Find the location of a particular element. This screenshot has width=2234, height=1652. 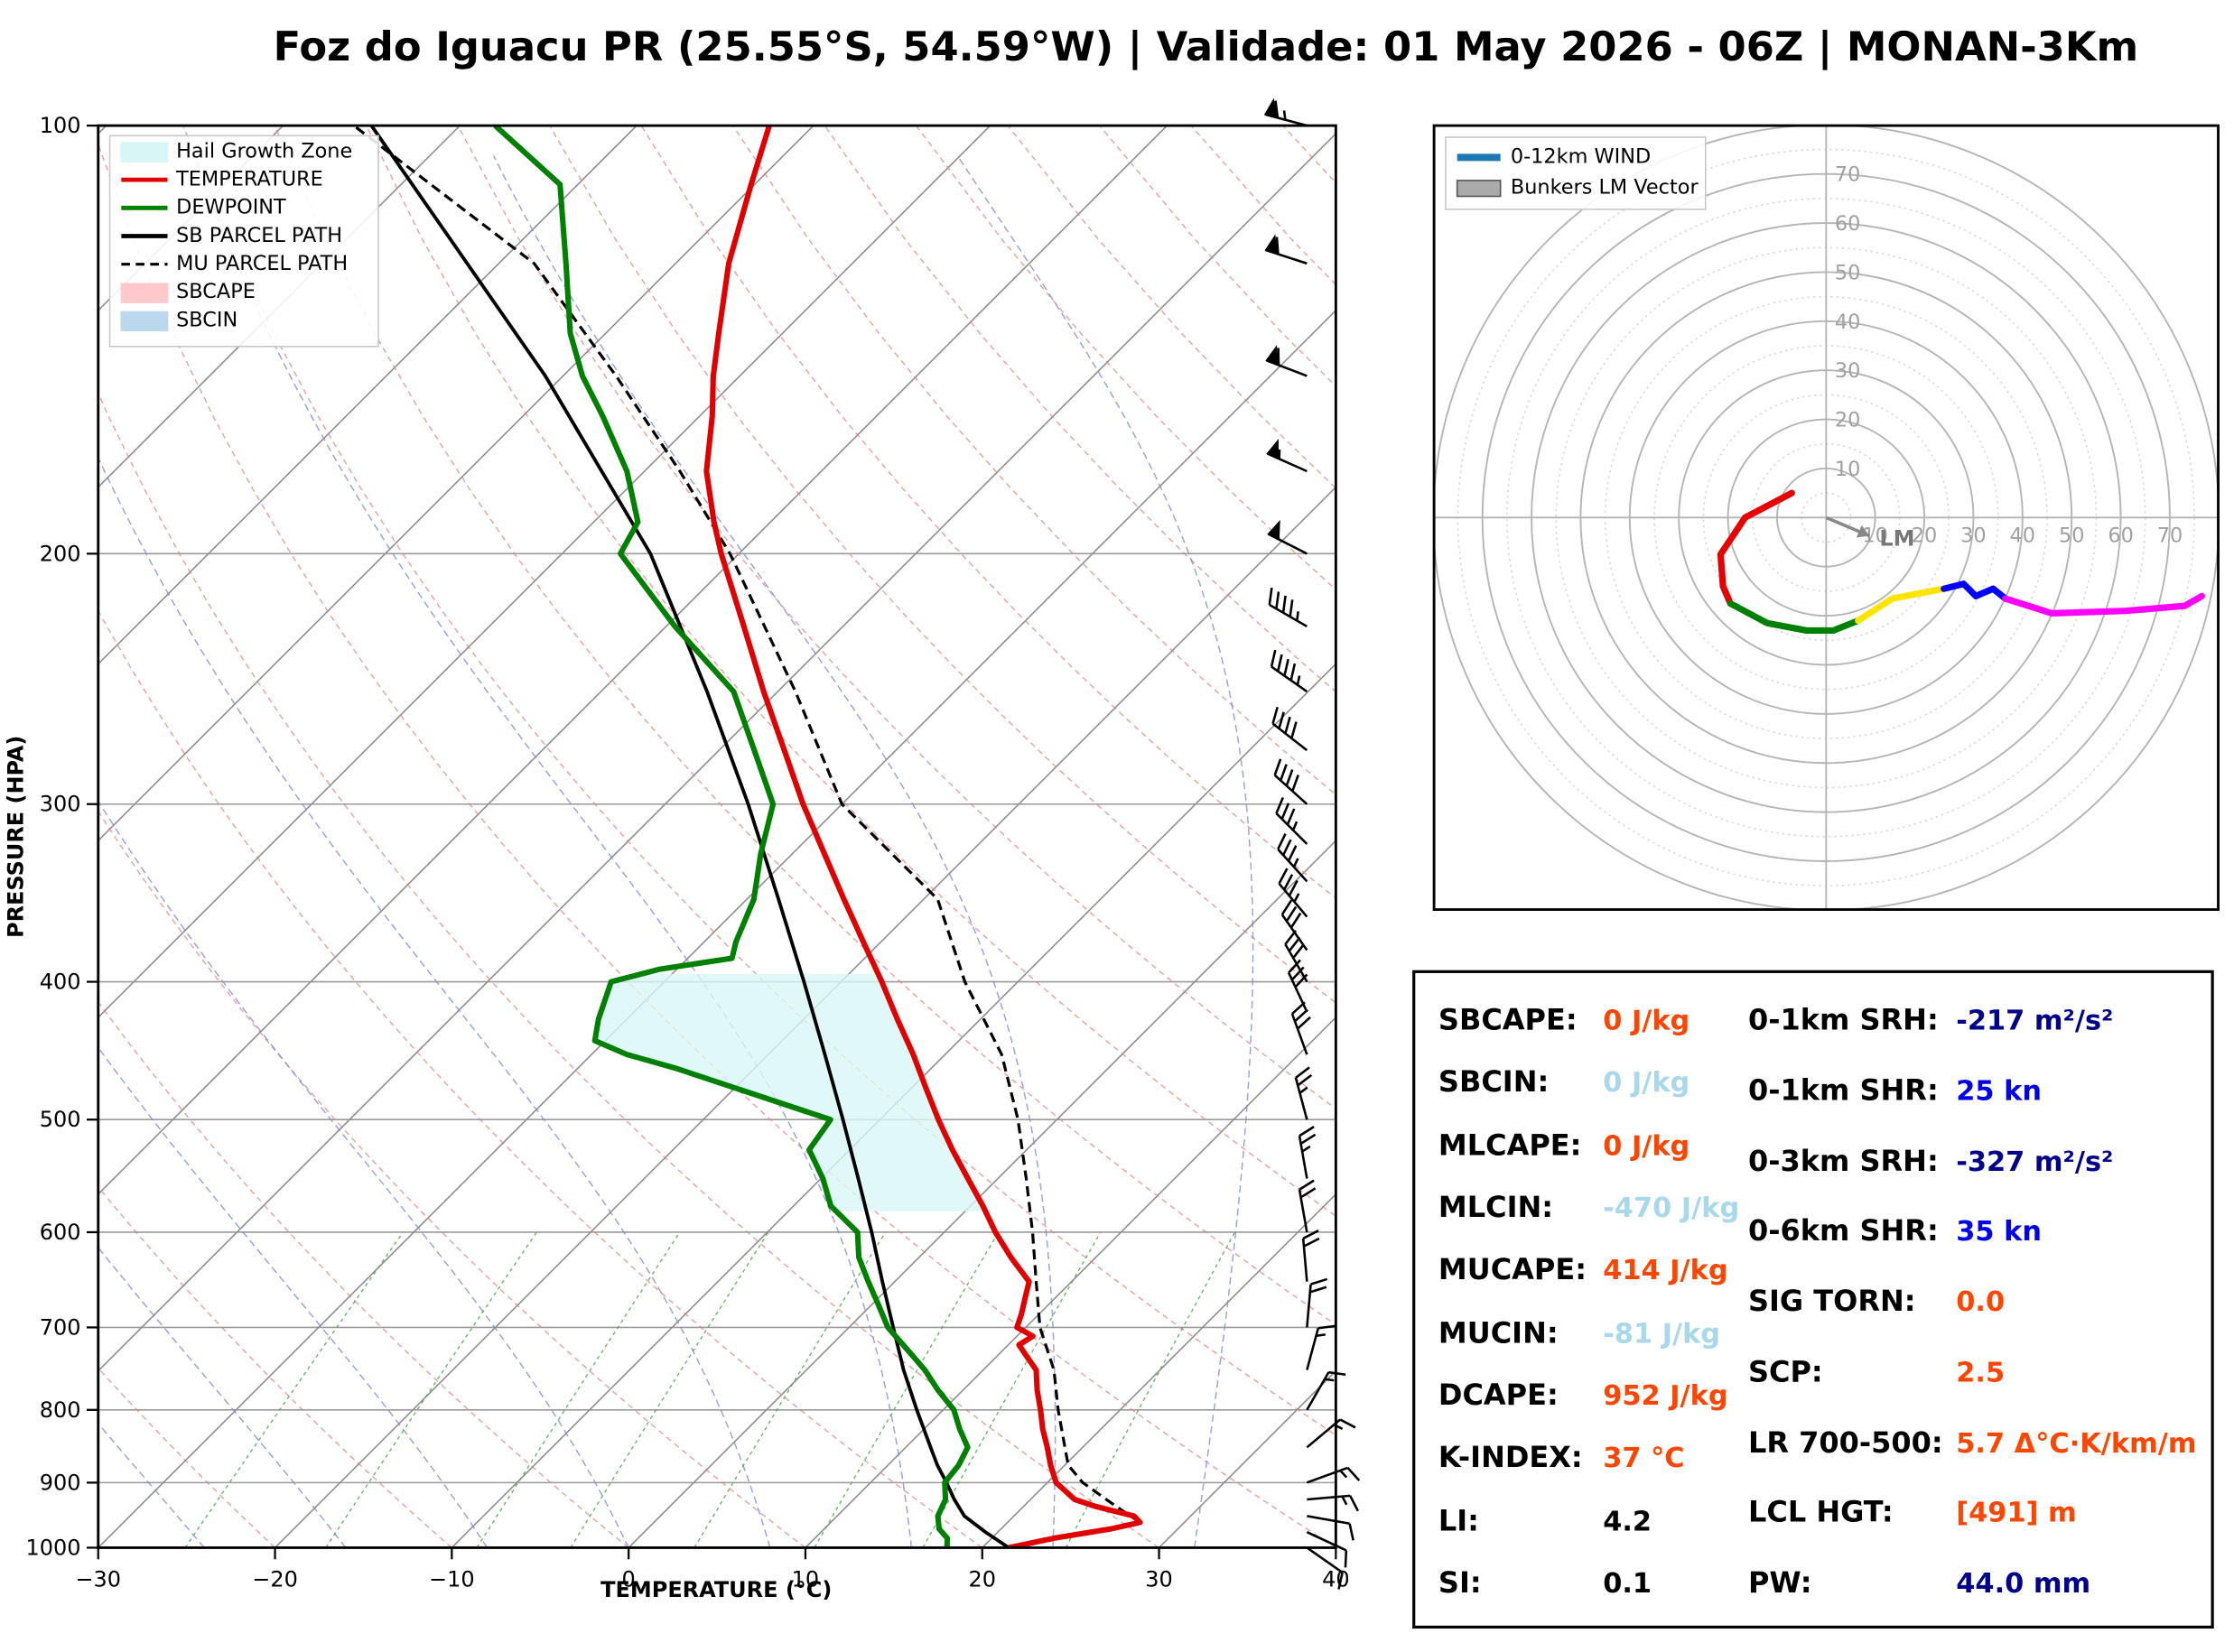

svg-text: 800 is located at coordinates (61, 1410).